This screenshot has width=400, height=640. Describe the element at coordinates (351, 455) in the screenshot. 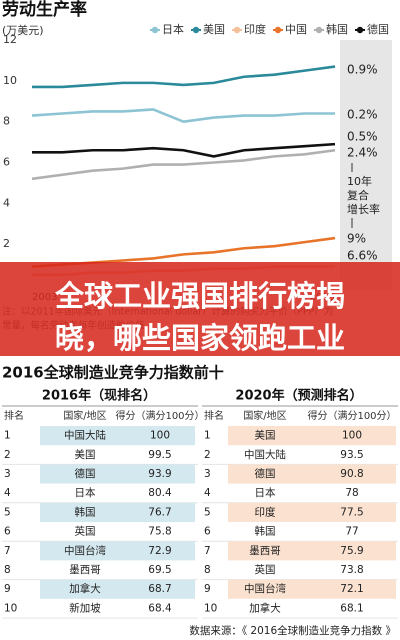

I see `table-cell: 93.5` at that location.